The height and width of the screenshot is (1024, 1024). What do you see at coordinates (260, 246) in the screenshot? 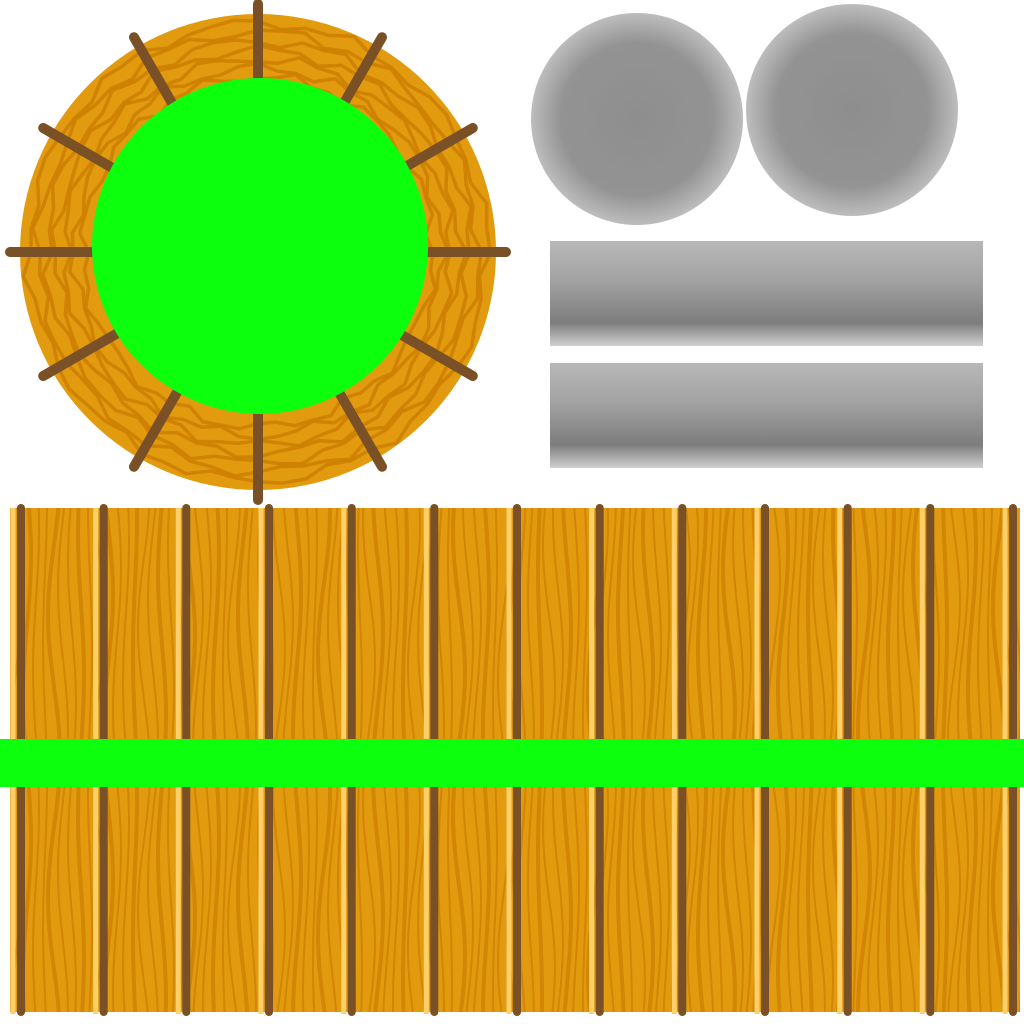
I see `barrel-lid-center` at bounding box center [260, 246].